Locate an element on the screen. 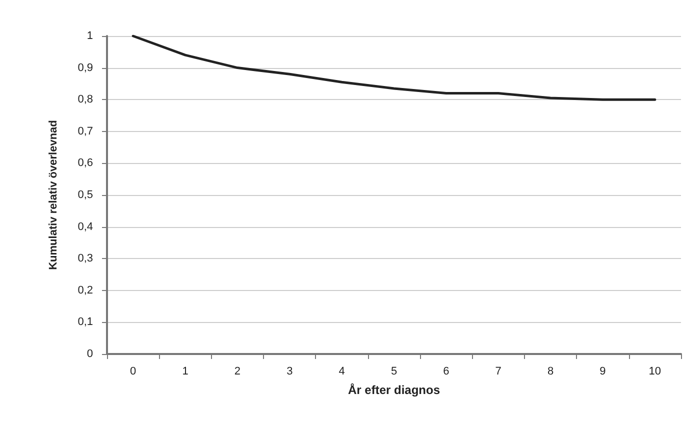 The height and width of the screenshot is (429, 685). y-tick-label: 1 is located at coordinates (89, 36).